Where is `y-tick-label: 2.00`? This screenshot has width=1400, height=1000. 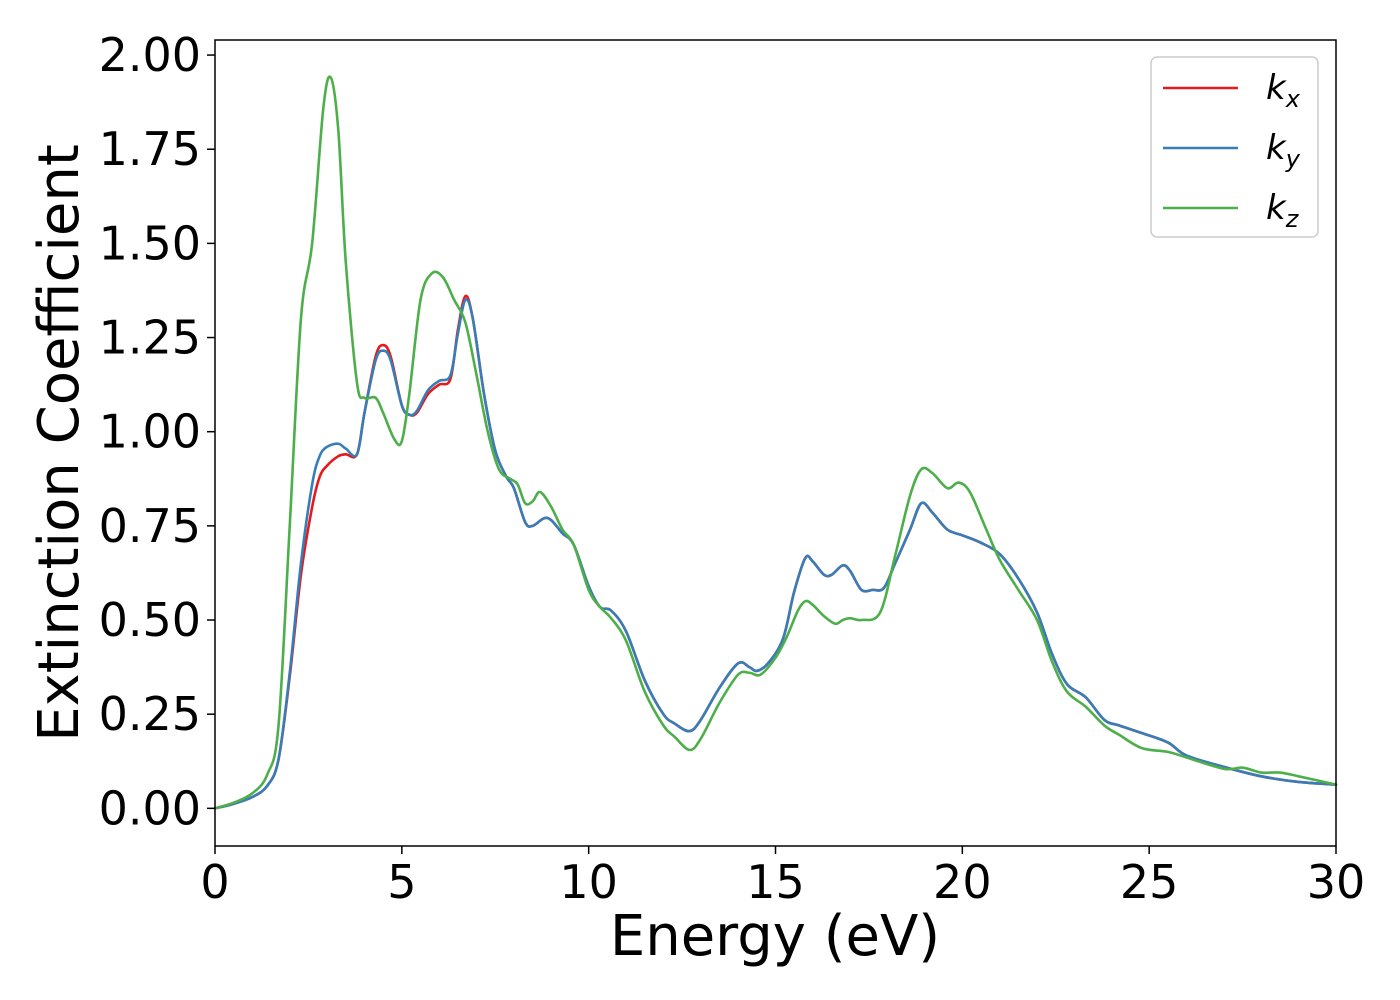 y-tick-label: 2.00 is located at coordinates (150, 55).